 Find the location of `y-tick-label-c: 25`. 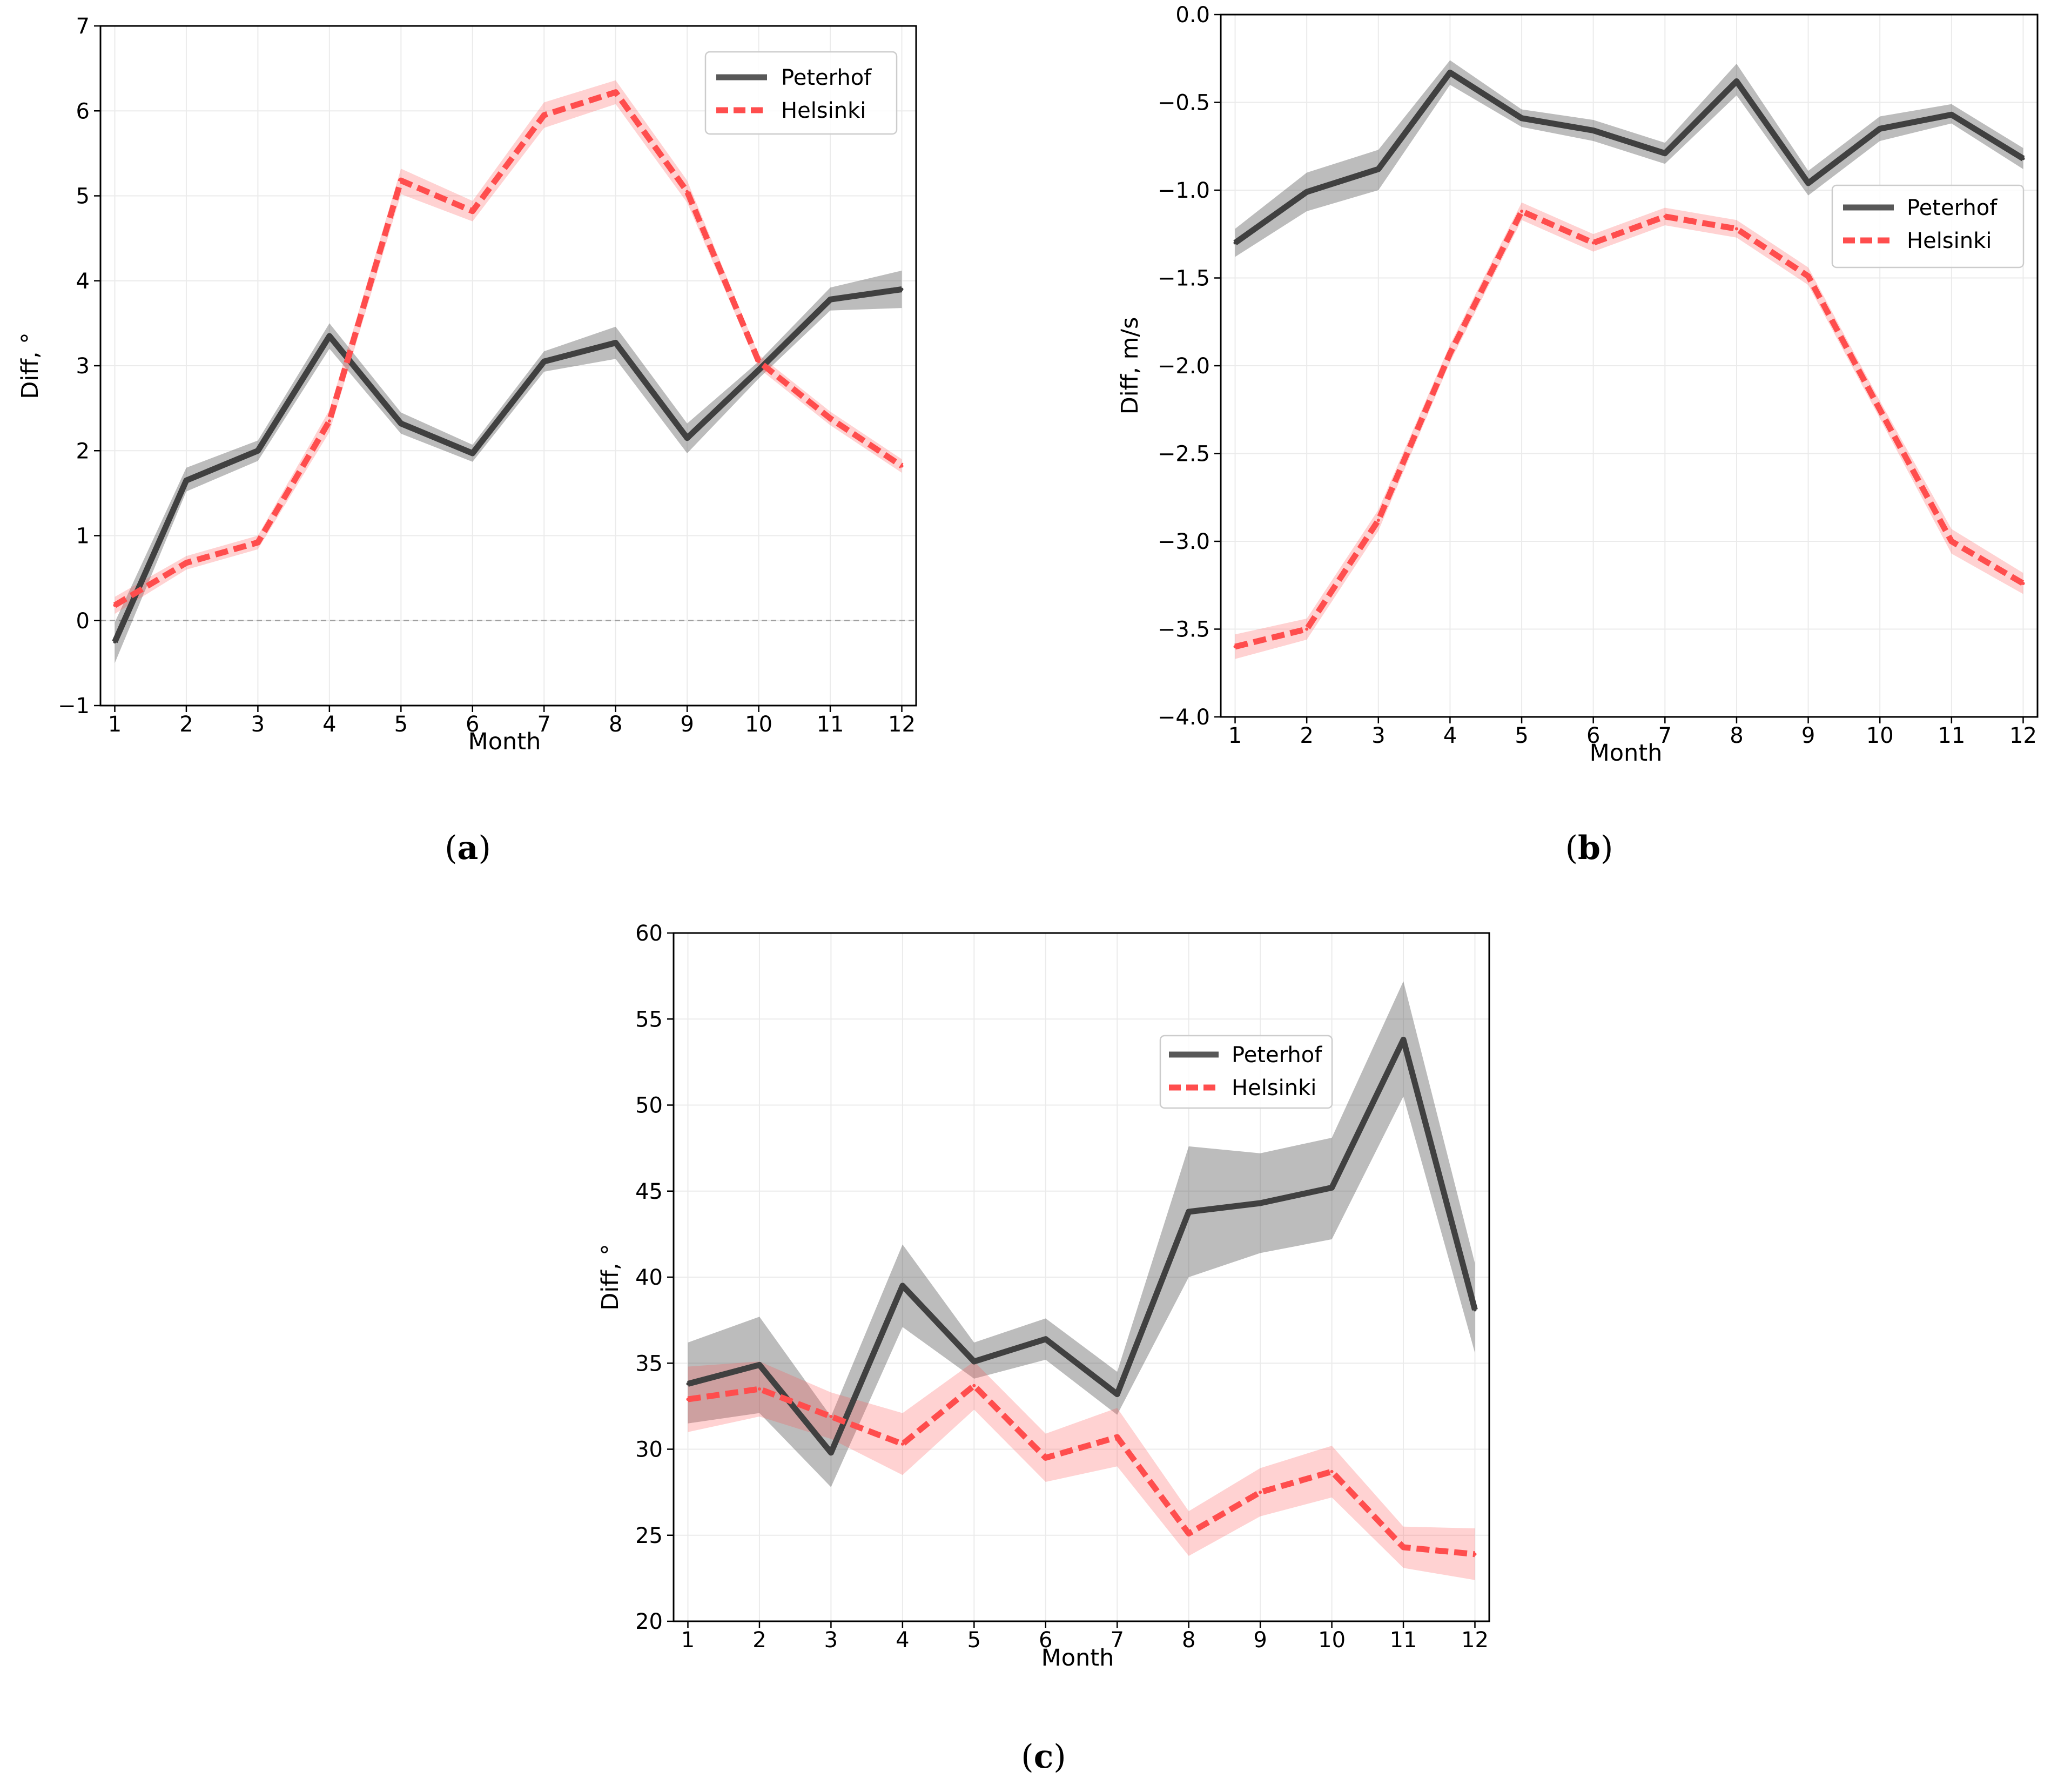

y-tick-label-c: 25 is located at coordinates (649, 1535).